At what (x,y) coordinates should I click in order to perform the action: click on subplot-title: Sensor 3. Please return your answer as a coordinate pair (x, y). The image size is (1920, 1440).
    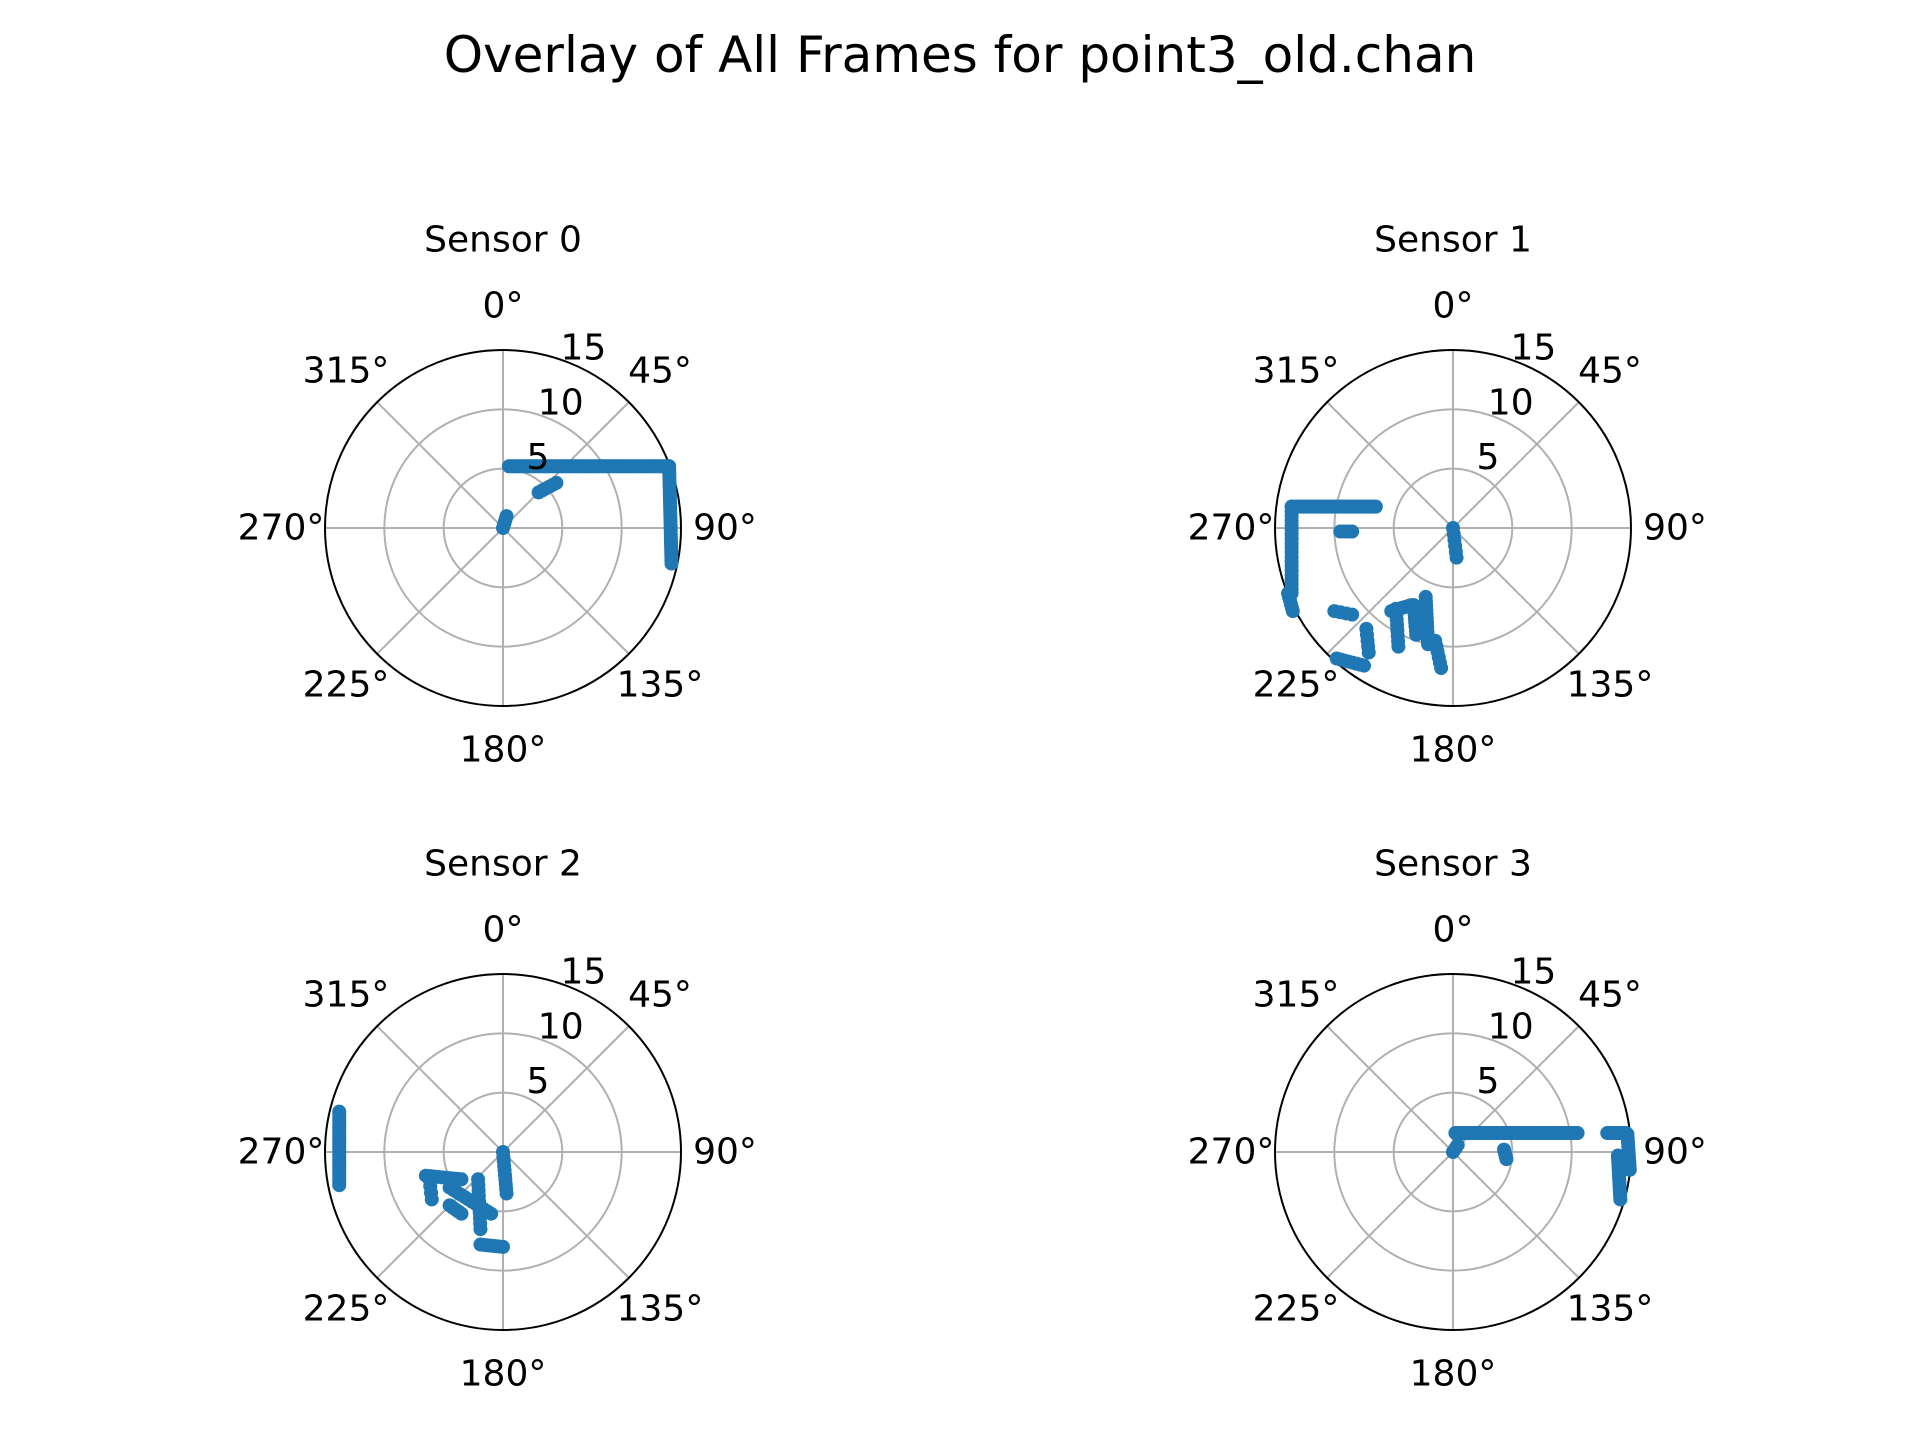
    Looking at the image, I should click on (1453, 864).